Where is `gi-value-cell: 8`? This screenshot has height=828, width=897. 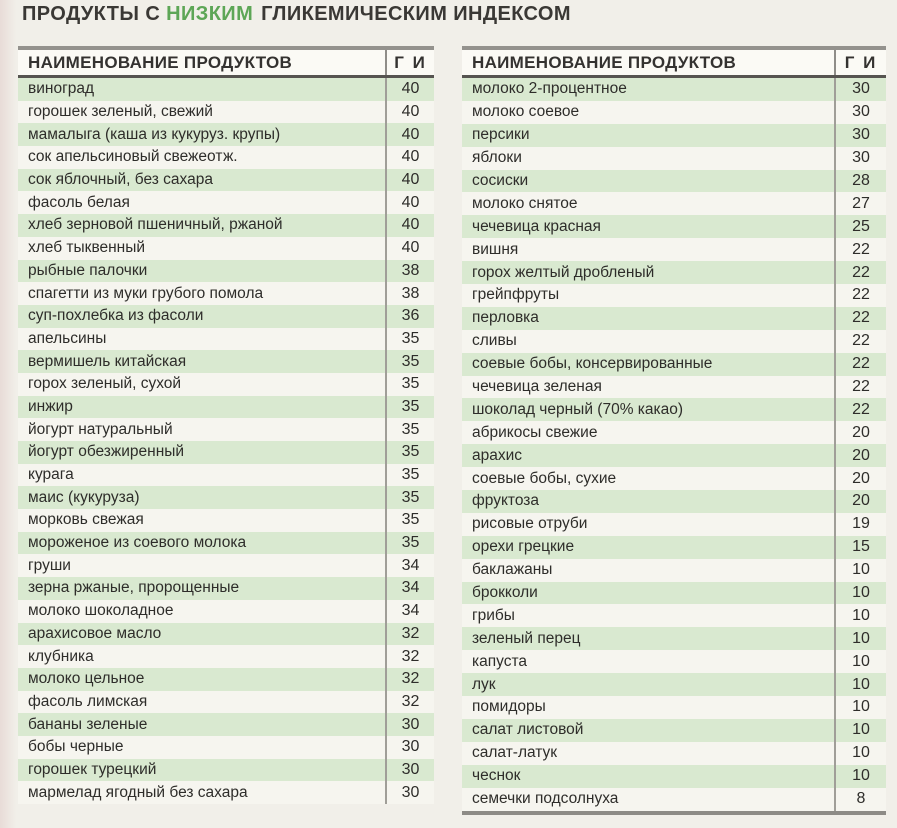 gi-value-cell: 8 is located at coordinates (860, 799).